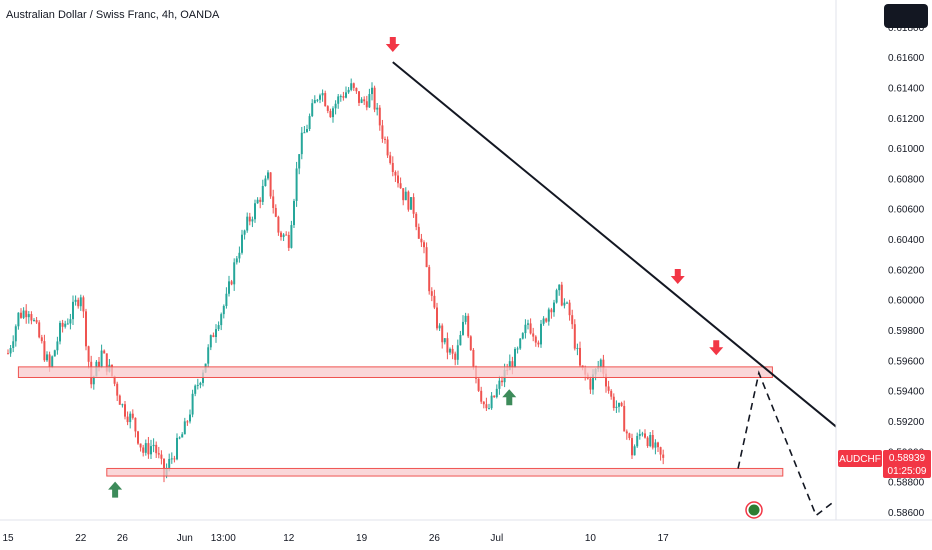 The height and width of the screenshot is (550, 932). What do you see at coordinates (906, 270) in the screenshot?
I see `y-tick-label: 0.60200` at bounding box center [906, 270].